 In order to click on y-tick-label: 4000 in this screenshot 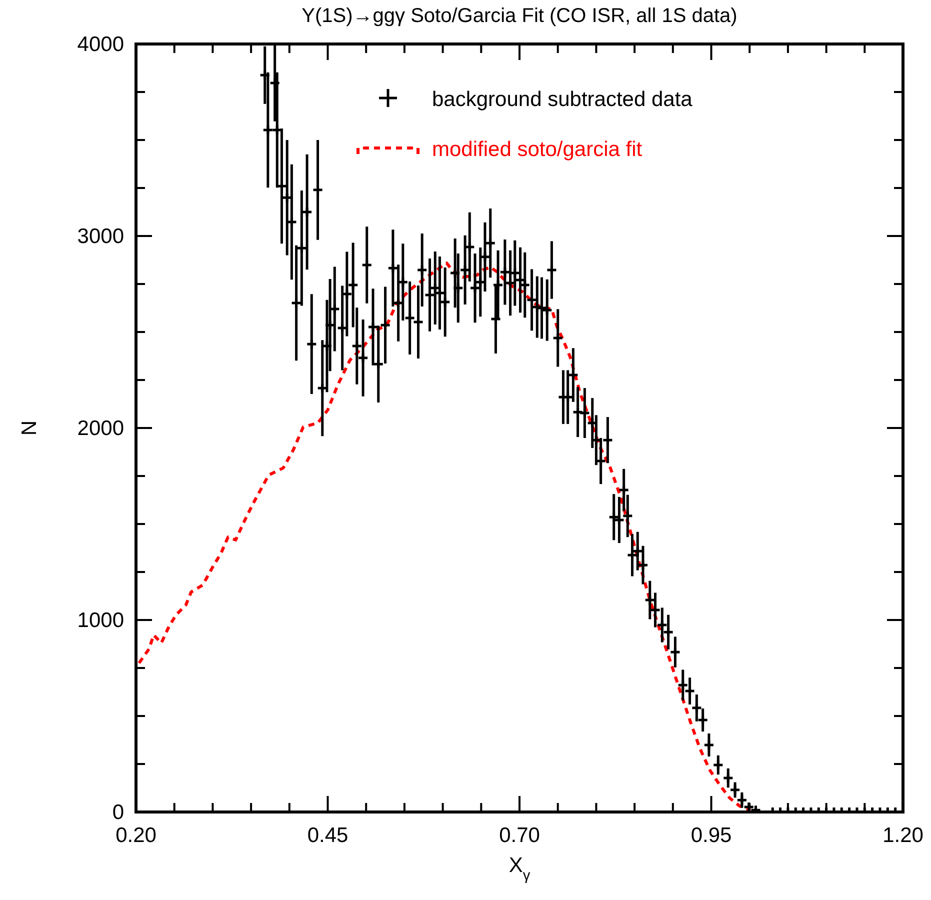, I will do `click(100, 44)`.